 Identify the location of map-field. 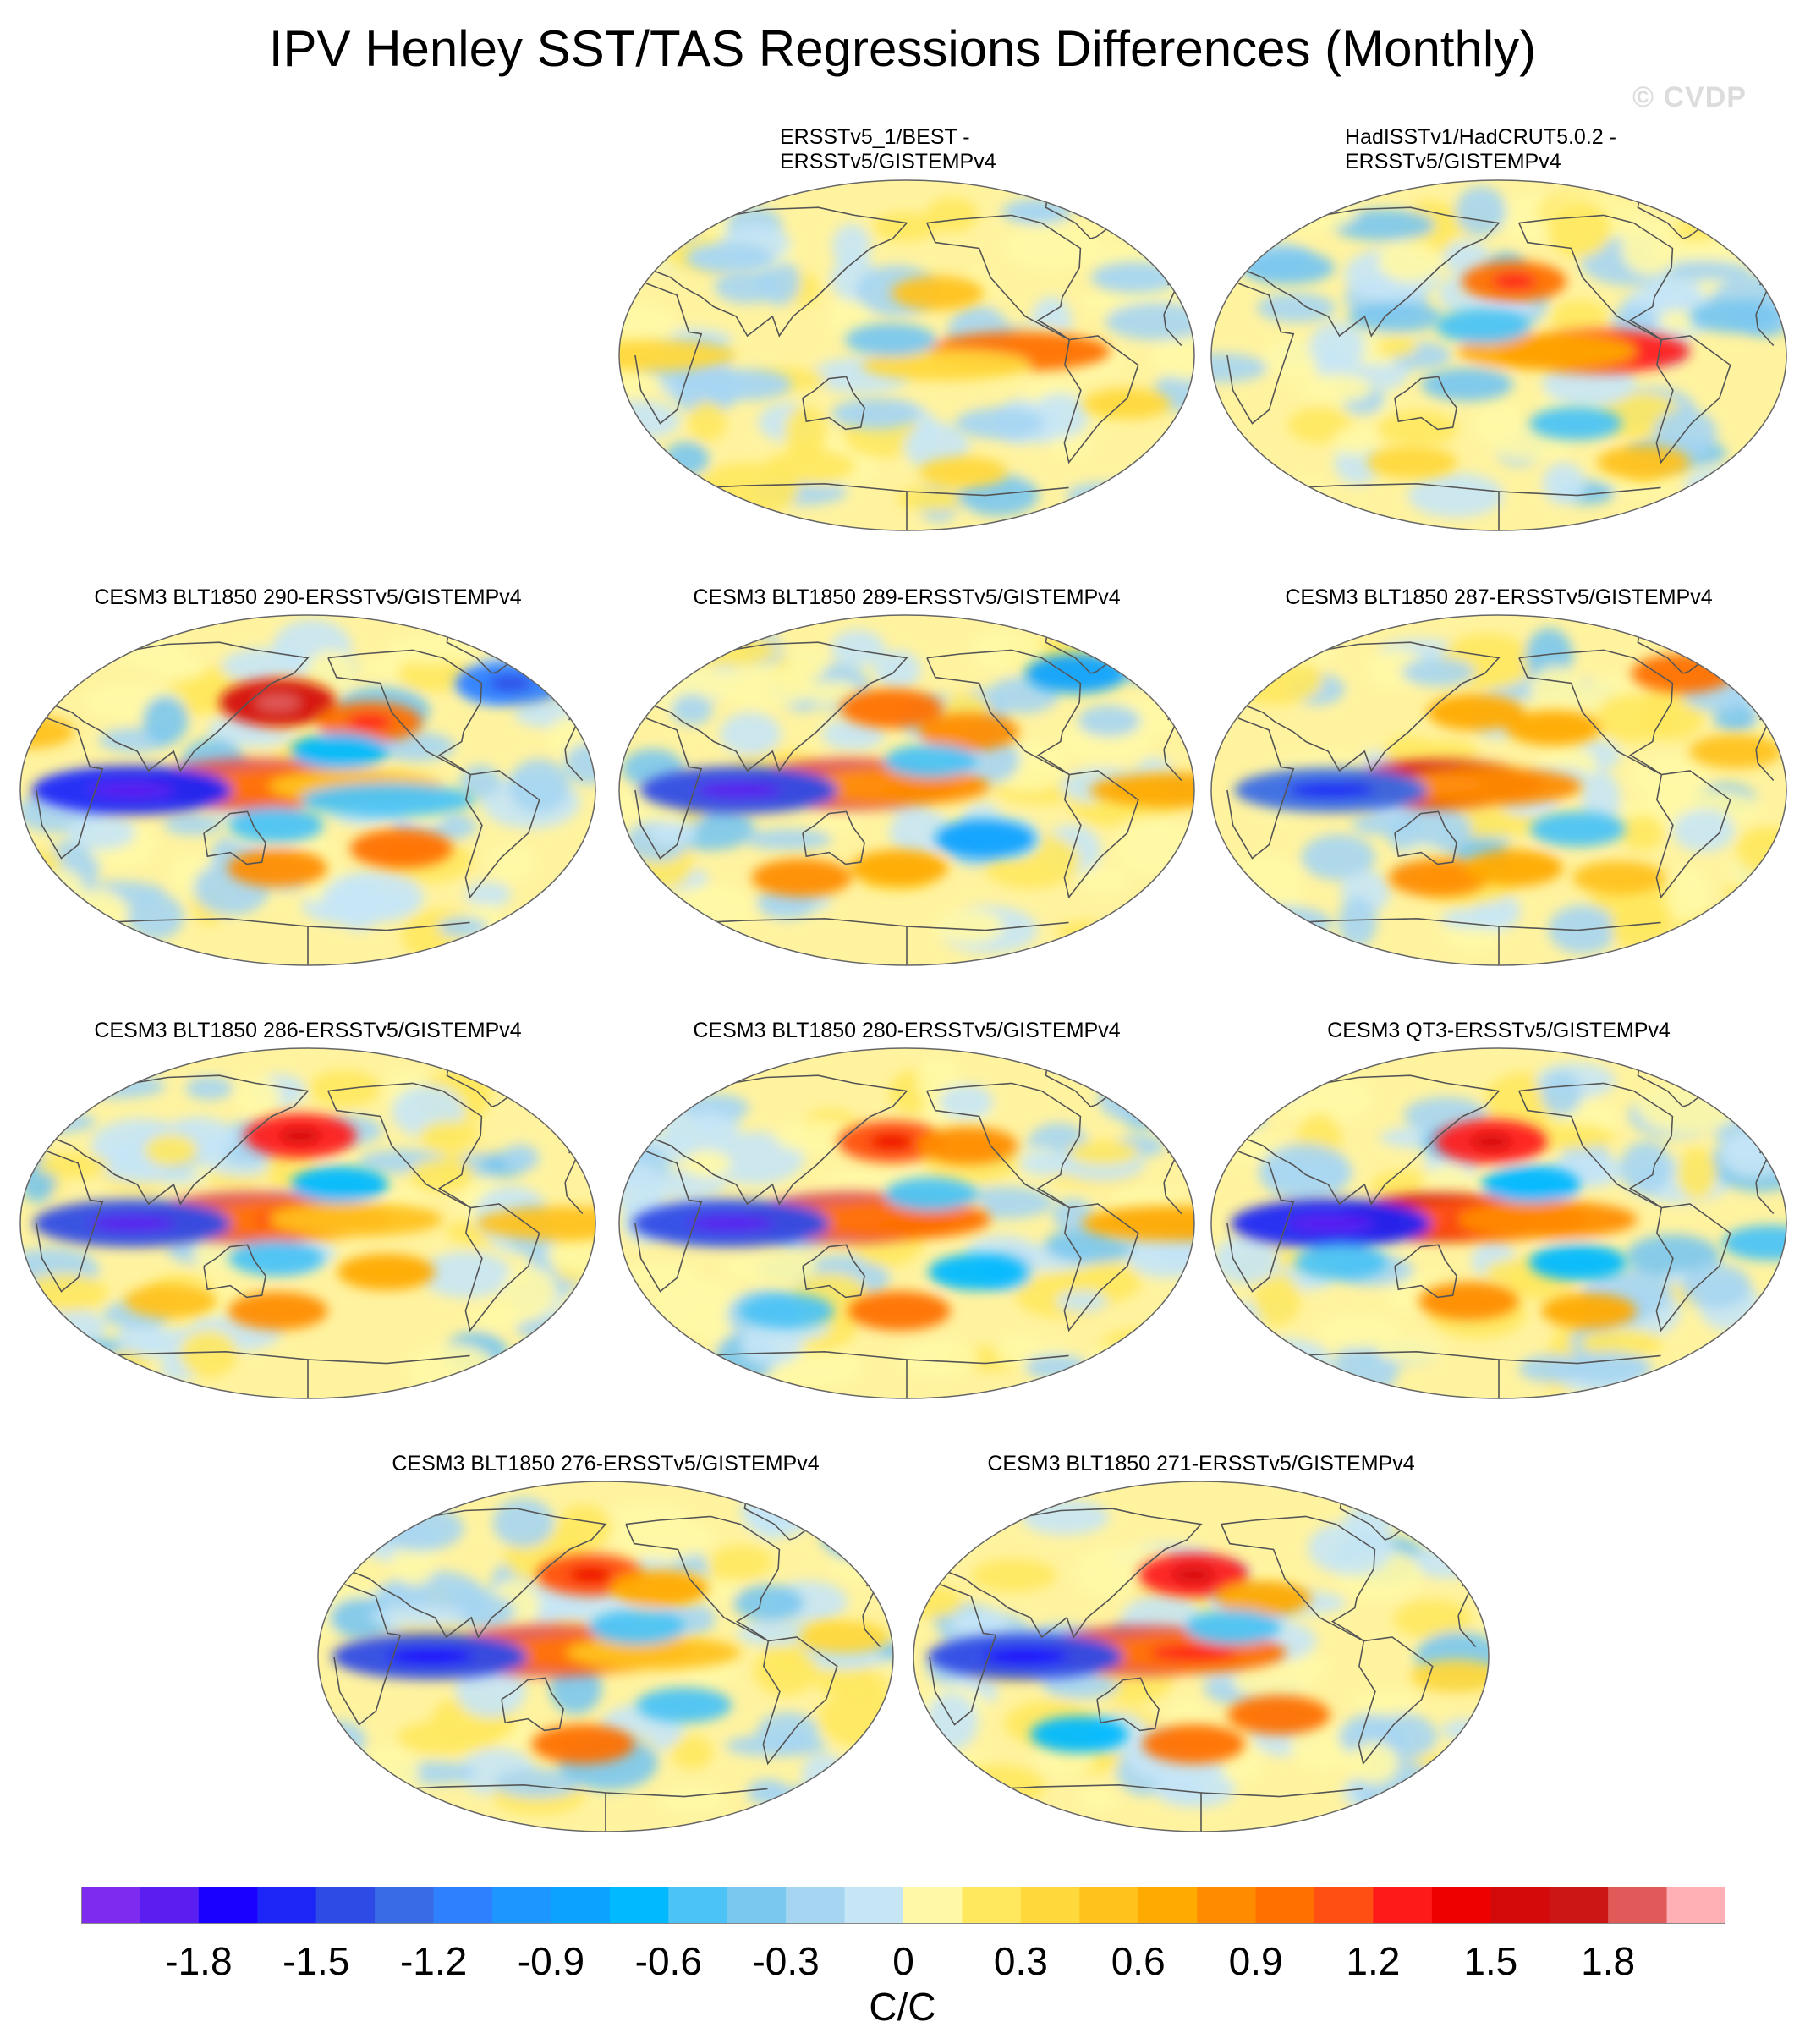
(907, 355).